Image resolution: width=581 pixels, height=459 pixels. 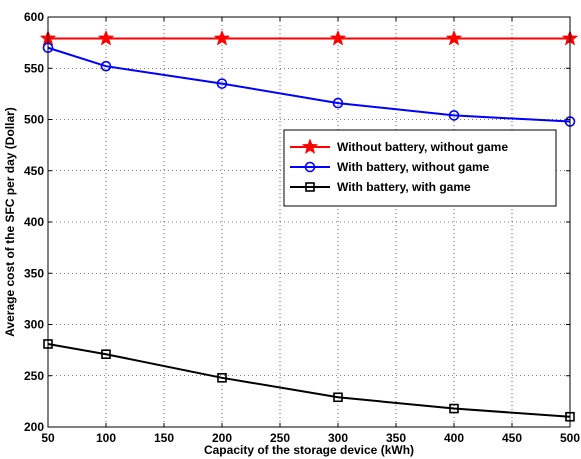 What do you see at coordinates (310, 438) in the screenshot?
I see `x-tick-labels: 50 100 150 200 250 300 350 400 450 500` at bounding box center [310, 438].